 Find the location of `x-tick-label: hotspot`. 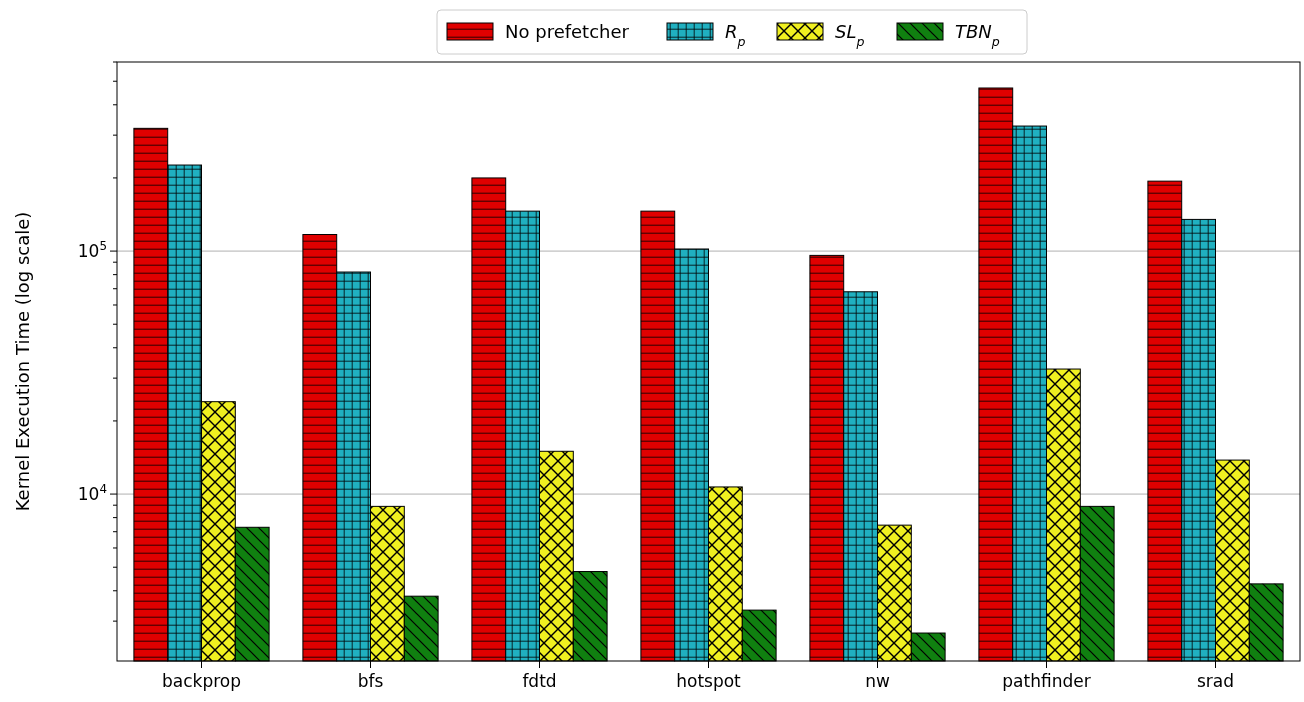

x-tick-label: hotspot is located at coordinates (709, 681).